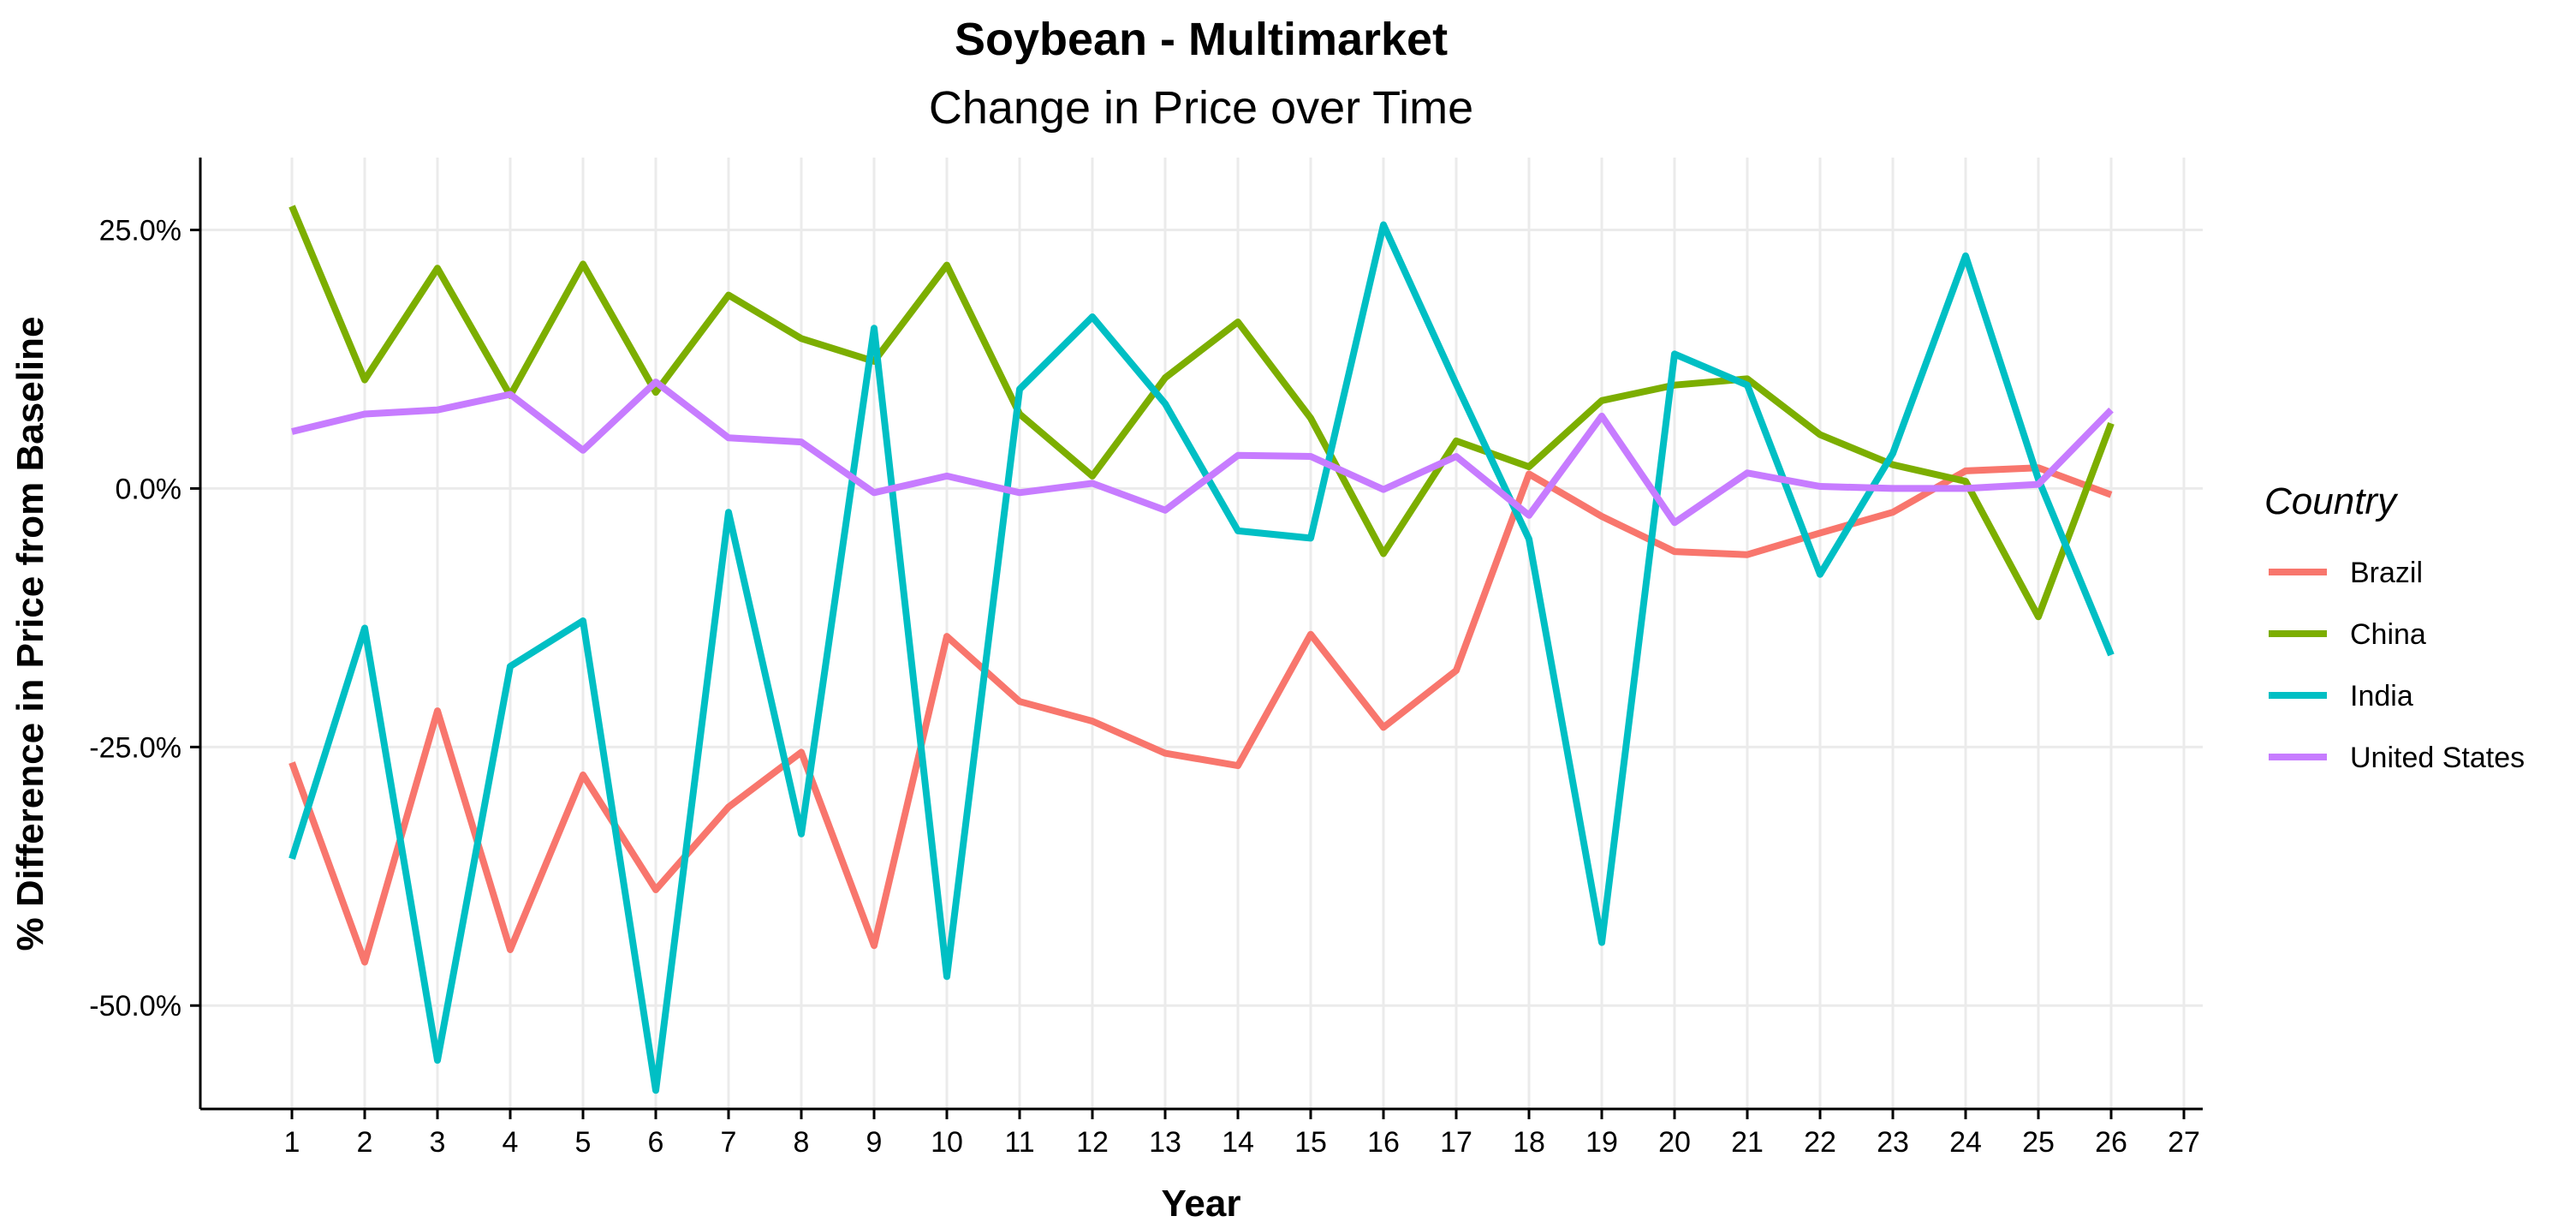  I want to click on x-tick-label: 16, so click(1383, 1142).